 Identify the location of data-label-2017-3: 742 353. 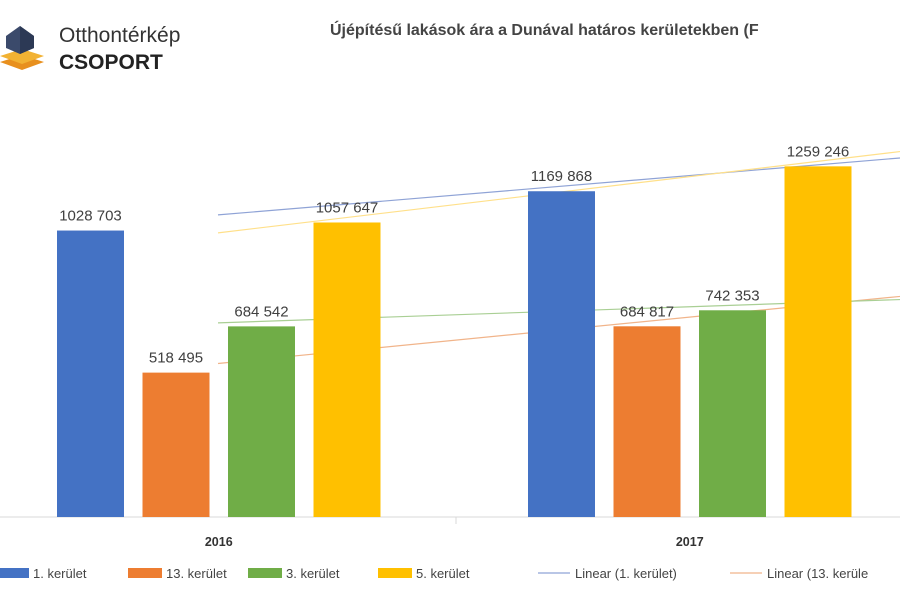
(732, 295).